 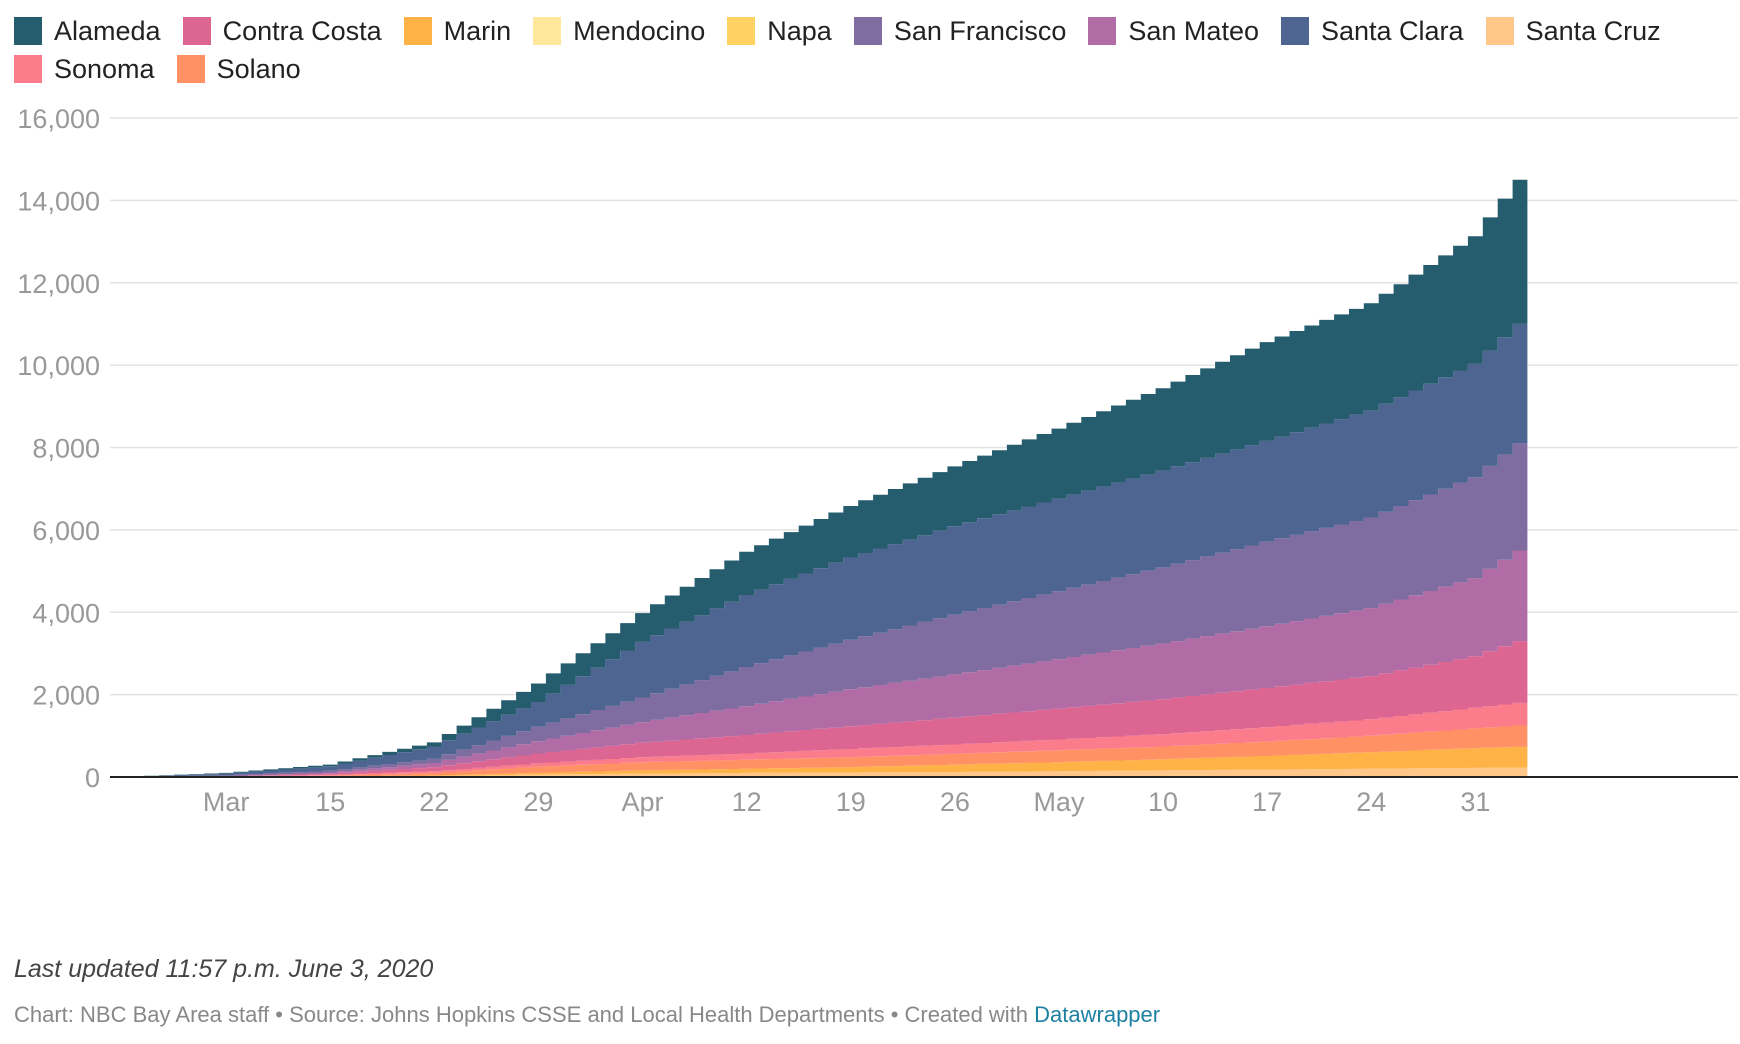 What do you see at coordinates (224, 969) in the screenshot?
I see `last-updated-note: Last updated 11:57 p.m. June 3, 2020` at bounding box center [224, 969].